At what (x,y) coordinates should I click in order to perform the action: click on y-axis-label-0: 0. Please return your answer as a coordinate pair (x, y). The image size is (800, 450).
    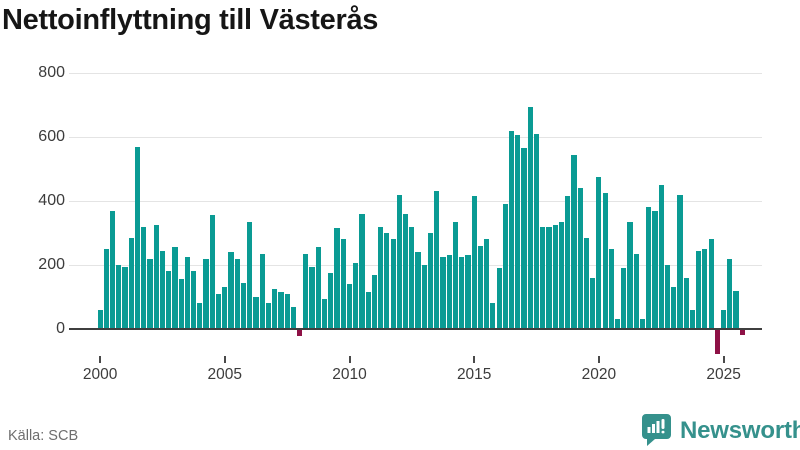
    Looking at the image, I should click on (60, 328).